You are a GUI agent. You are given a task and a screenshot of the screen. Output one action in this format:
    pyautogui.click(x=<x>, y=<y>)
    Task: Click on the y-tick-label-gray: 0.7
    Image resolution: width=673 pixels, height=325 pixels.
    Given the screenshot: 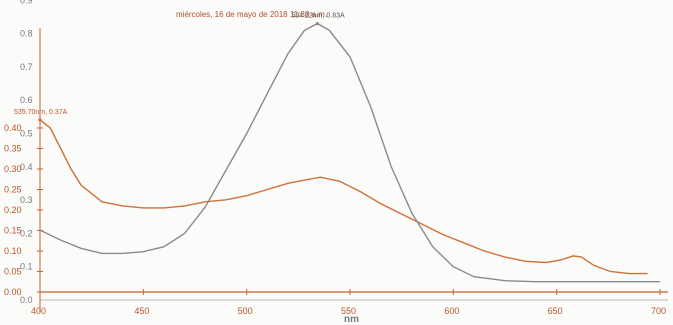 What is the action you would take?
    pyautogui.click(x=26, y=67)
    